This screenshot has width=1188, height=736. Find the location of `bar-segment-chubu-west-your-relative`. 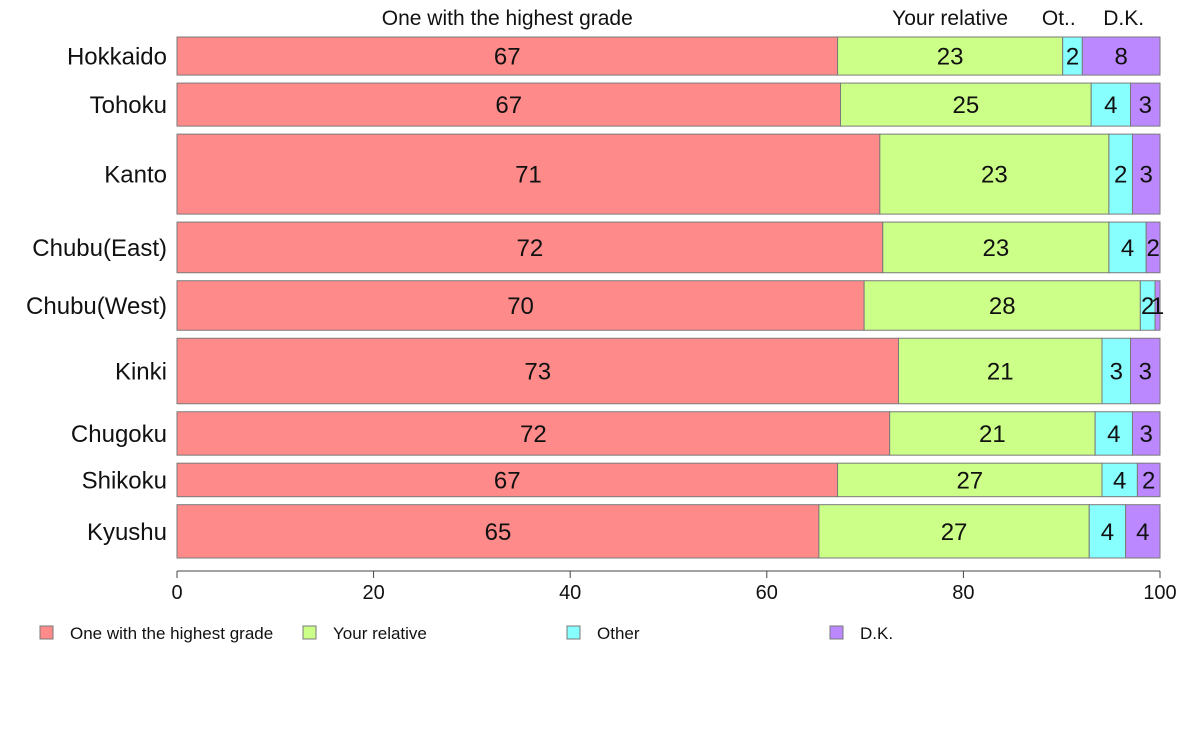

bar-segment-chubu-west-your-relative is located at coordinates (1002, 305).